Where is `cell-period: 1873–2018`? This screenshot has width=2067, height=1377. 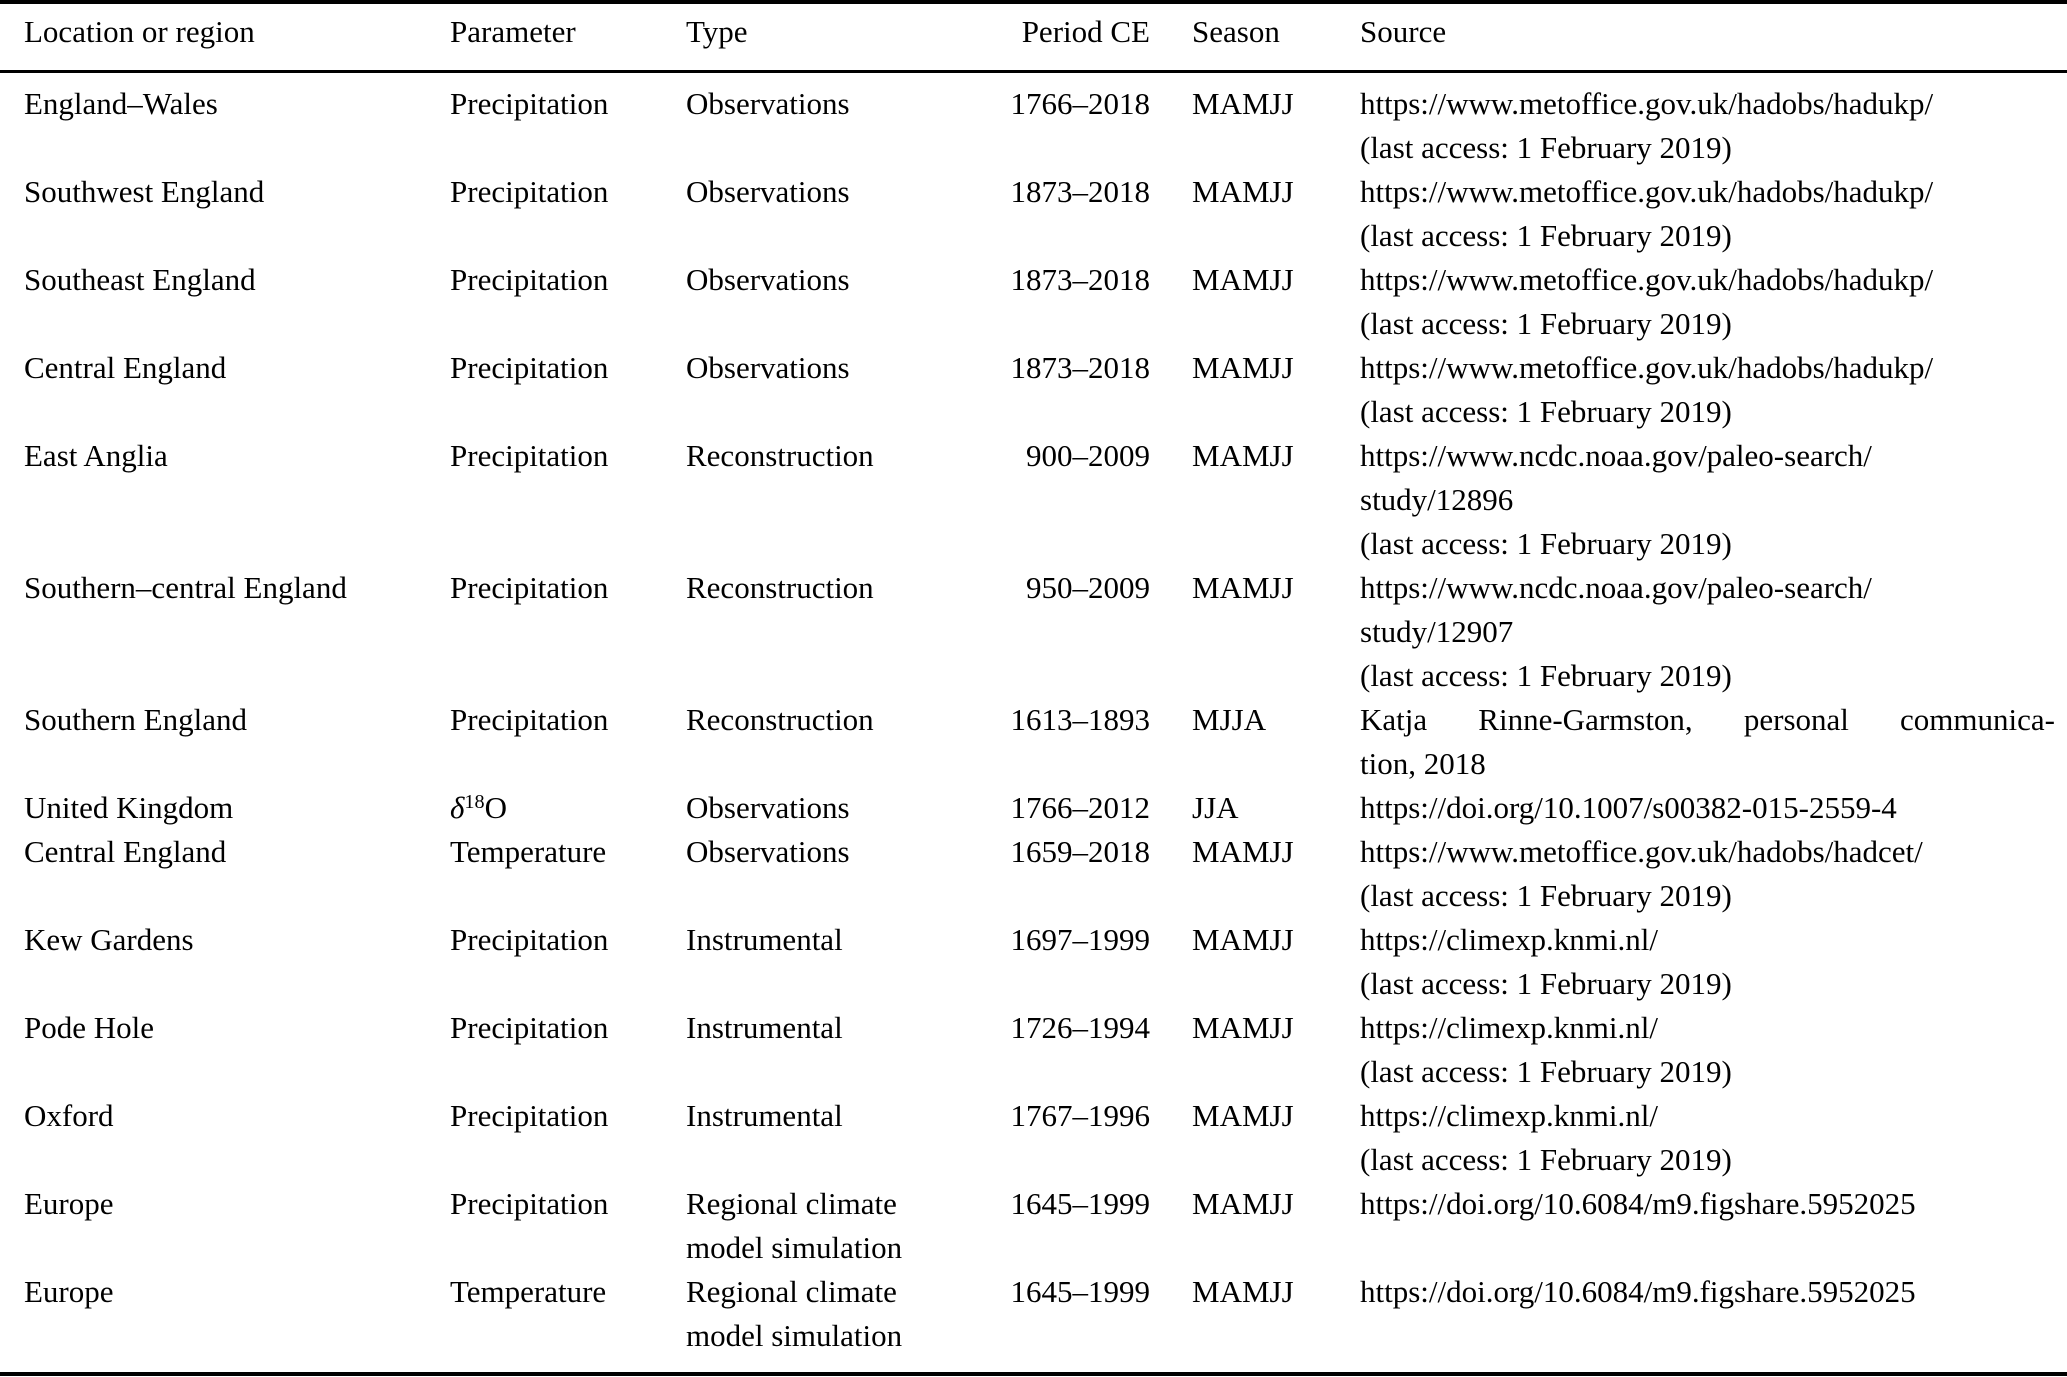 cell-period: 1873–2018 is located at coordinates (1080, 191).